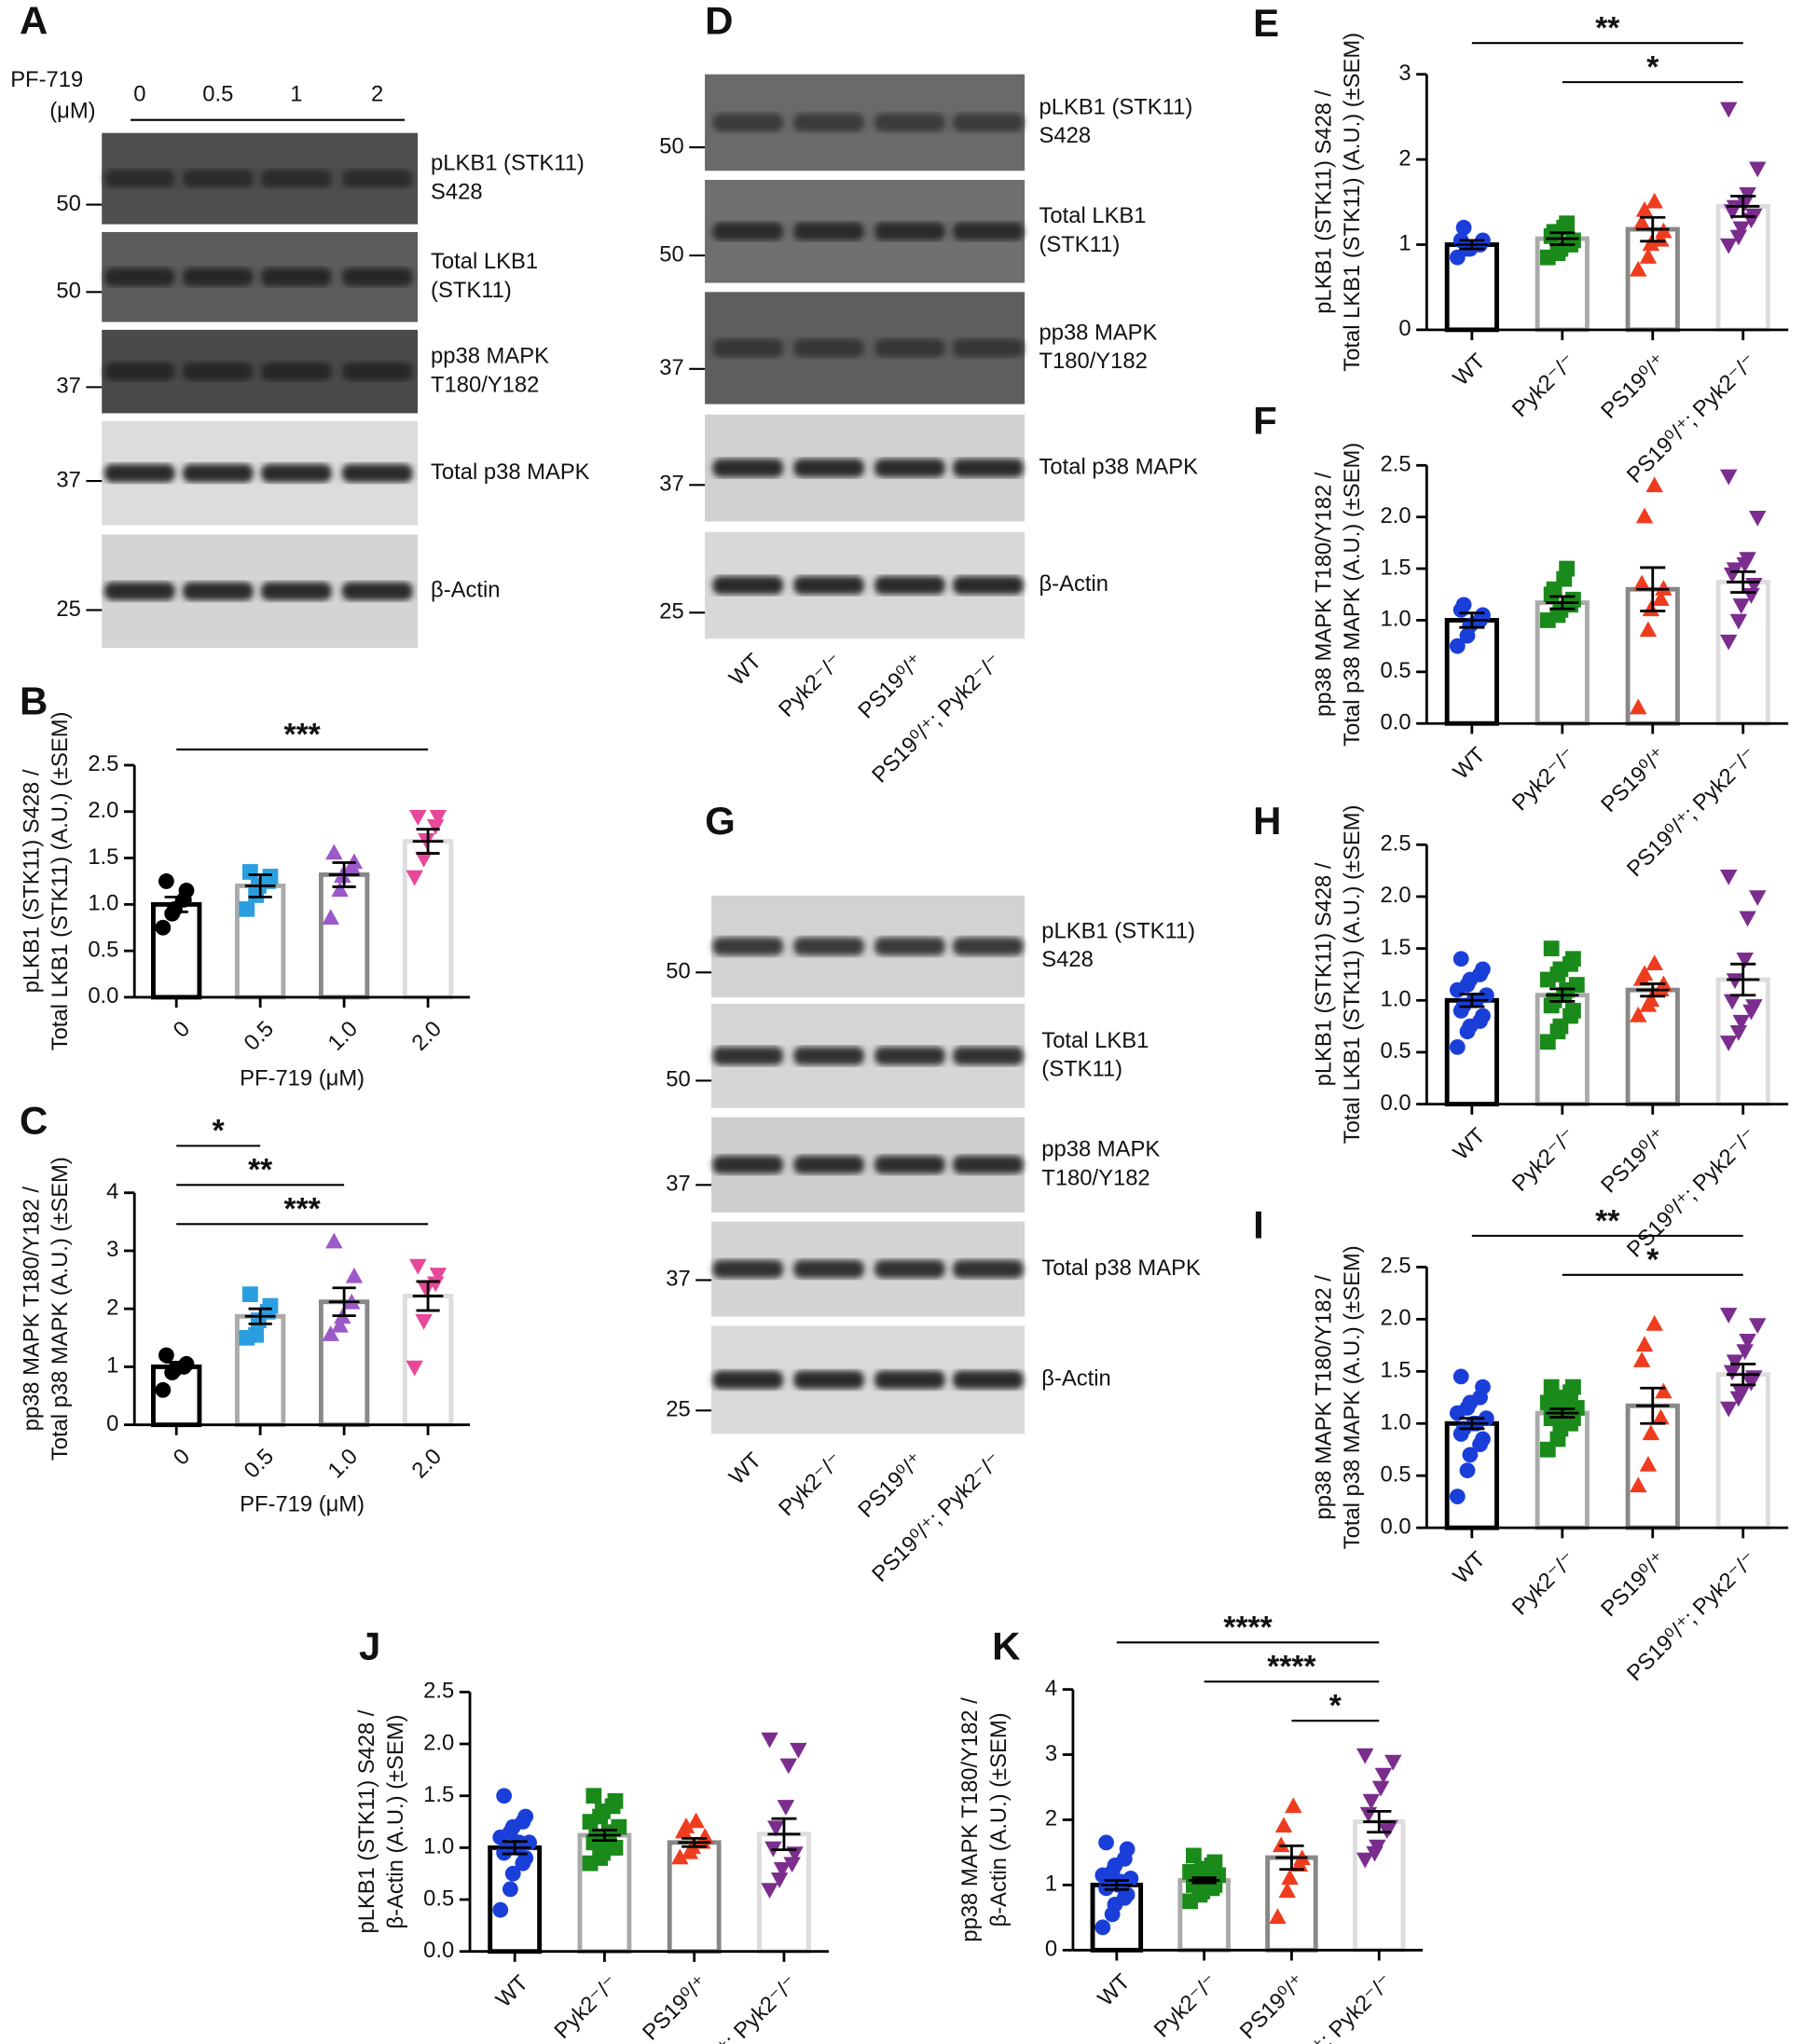 The height and width of the screenshot is (2044, 1817). Describe the element at coordinates (395, 1822) in the screenshot. I see `y-axis-label: β-Actin (A.U.) (±SEM)` at that location.